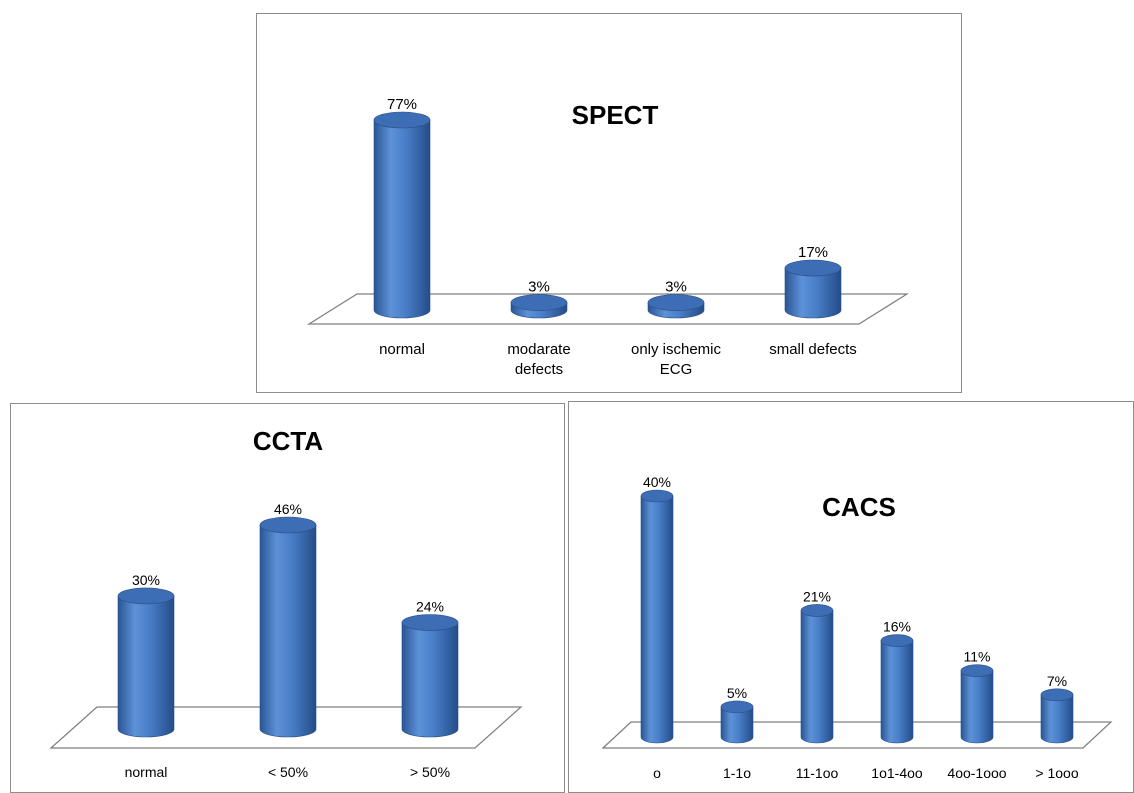  Describe the element at coordinates (288, 509) in the screenshot. I see `ccta-value-label: 46%` at that location.